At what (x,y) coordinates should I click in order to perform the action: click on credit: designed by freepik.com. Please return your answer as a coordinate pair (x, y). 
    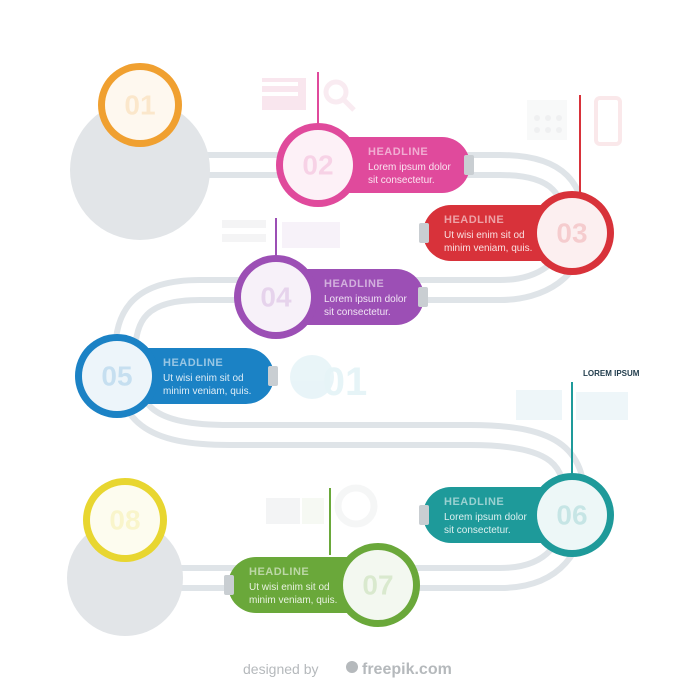
    Looking at the image, I should click on (347, 669).